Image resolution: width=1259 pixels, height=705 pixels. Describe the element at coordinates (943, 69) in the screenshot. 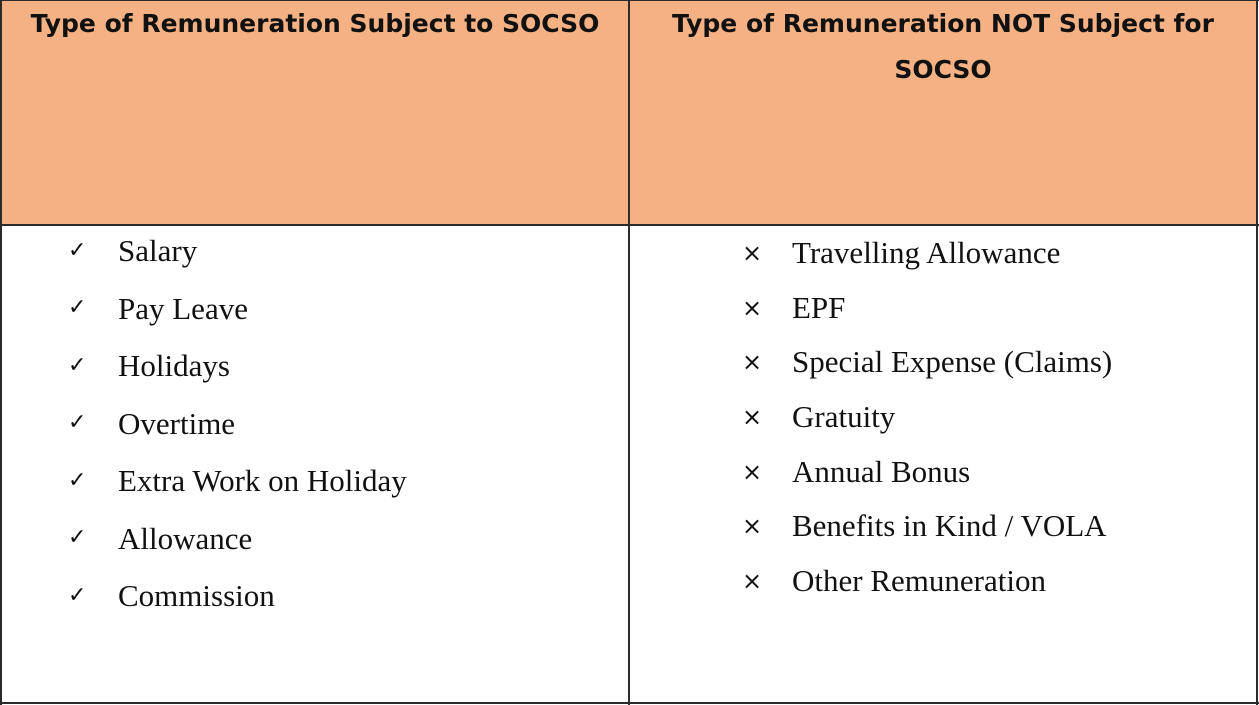

I see `header-not-subject-label-line2: SOCSO` at that location.